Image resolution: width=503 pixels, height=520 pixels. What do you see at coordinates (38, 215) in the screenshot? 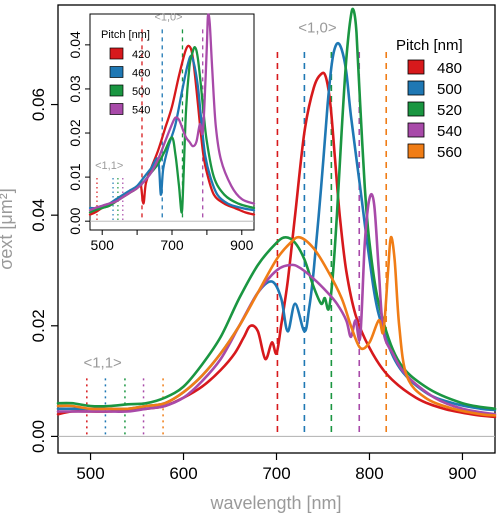
I see `y-tick-label: 0.04` at bounding box center [38, 215].